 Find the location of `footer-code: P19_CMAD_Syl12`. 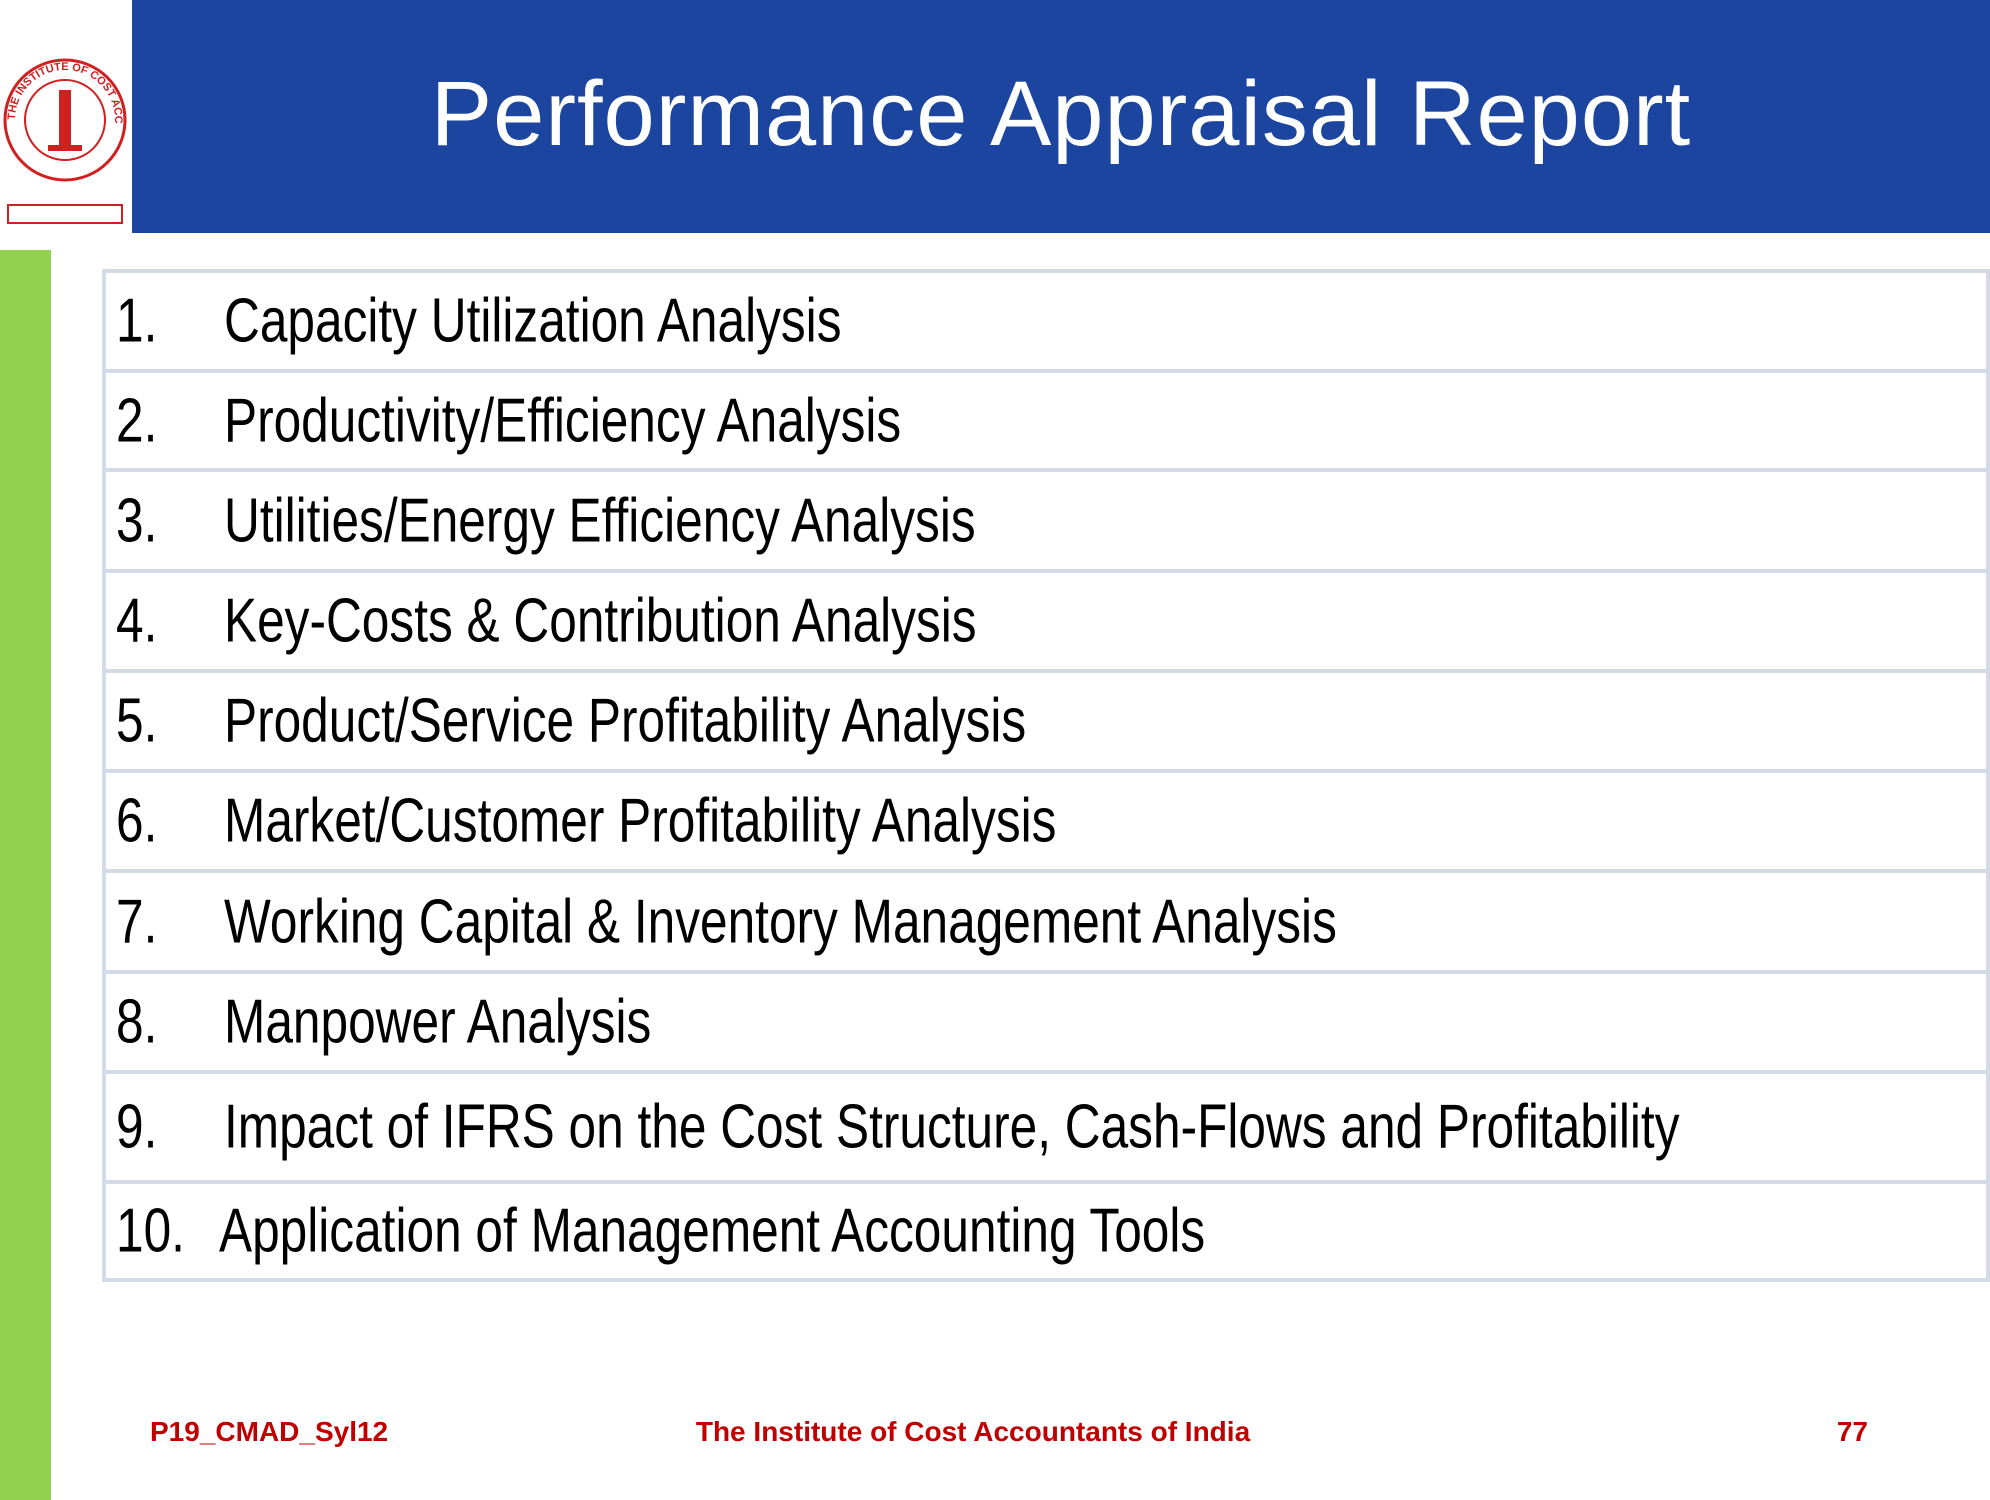

footer-code: P19_CMAD_Syl12 is located at coordinates (269, 1431).